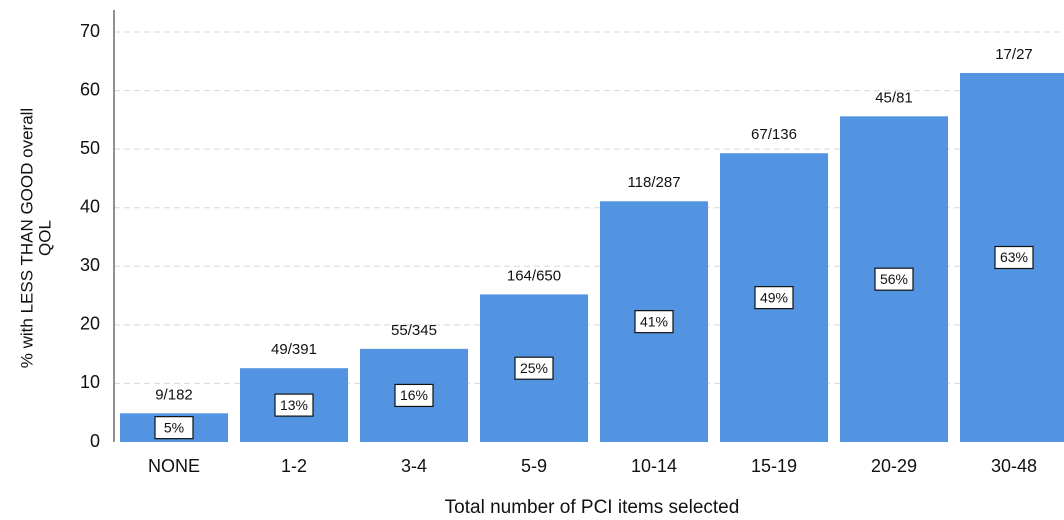  I want to click on y-tick-label: 40, so click(90, 206).